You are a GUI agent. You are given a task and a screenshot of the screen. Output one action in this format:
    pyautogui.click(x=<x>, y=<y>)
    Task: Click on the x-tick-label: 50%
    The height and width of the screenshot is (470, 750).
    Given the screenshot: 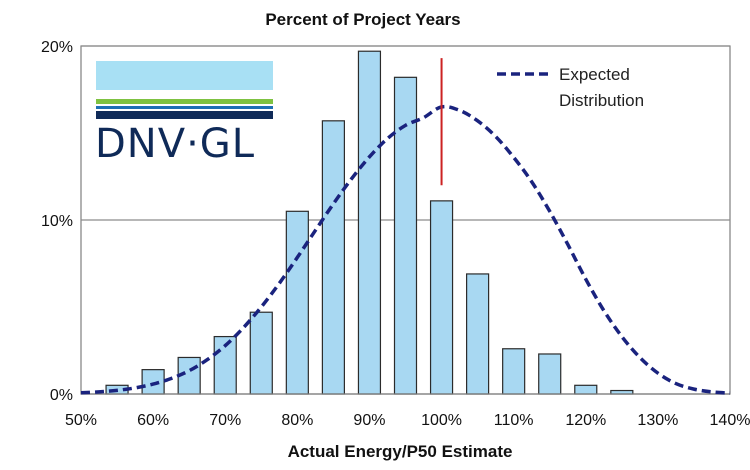 What is the action you would take?
    pyautogui.click(x=81, y=420)
    